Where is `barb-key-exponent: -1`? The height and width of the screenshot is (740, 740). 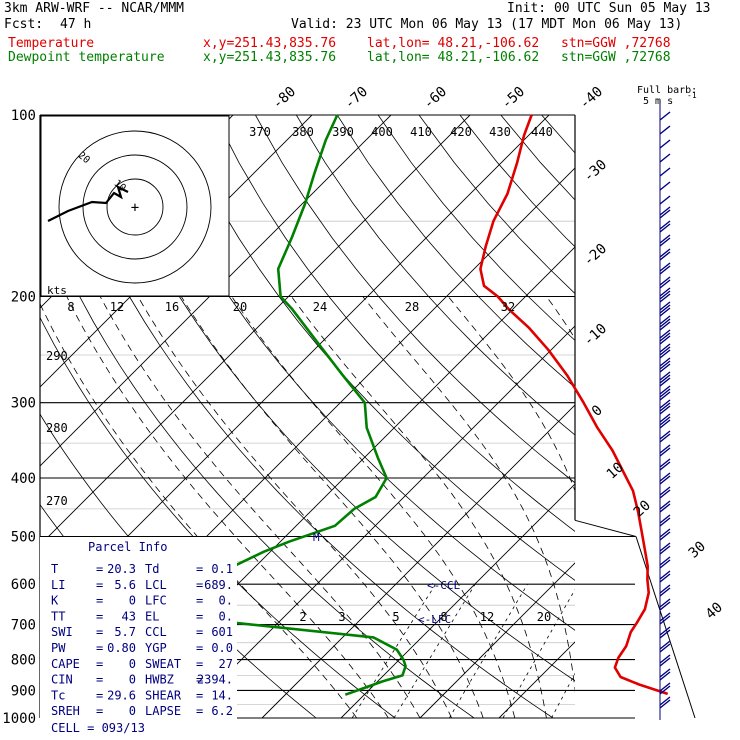 barb-key-exponent: -1 is located at coordinates (692, 95).